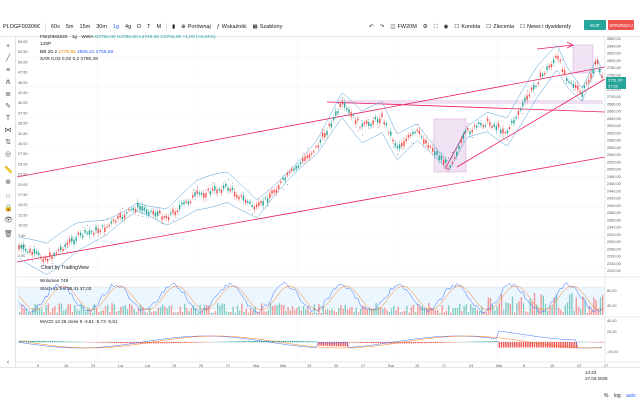 The image size is (640, 405). Describe the element at coordinates (8, 130) in the screenshot. I see `pattern-icon: ⋈` at that location.